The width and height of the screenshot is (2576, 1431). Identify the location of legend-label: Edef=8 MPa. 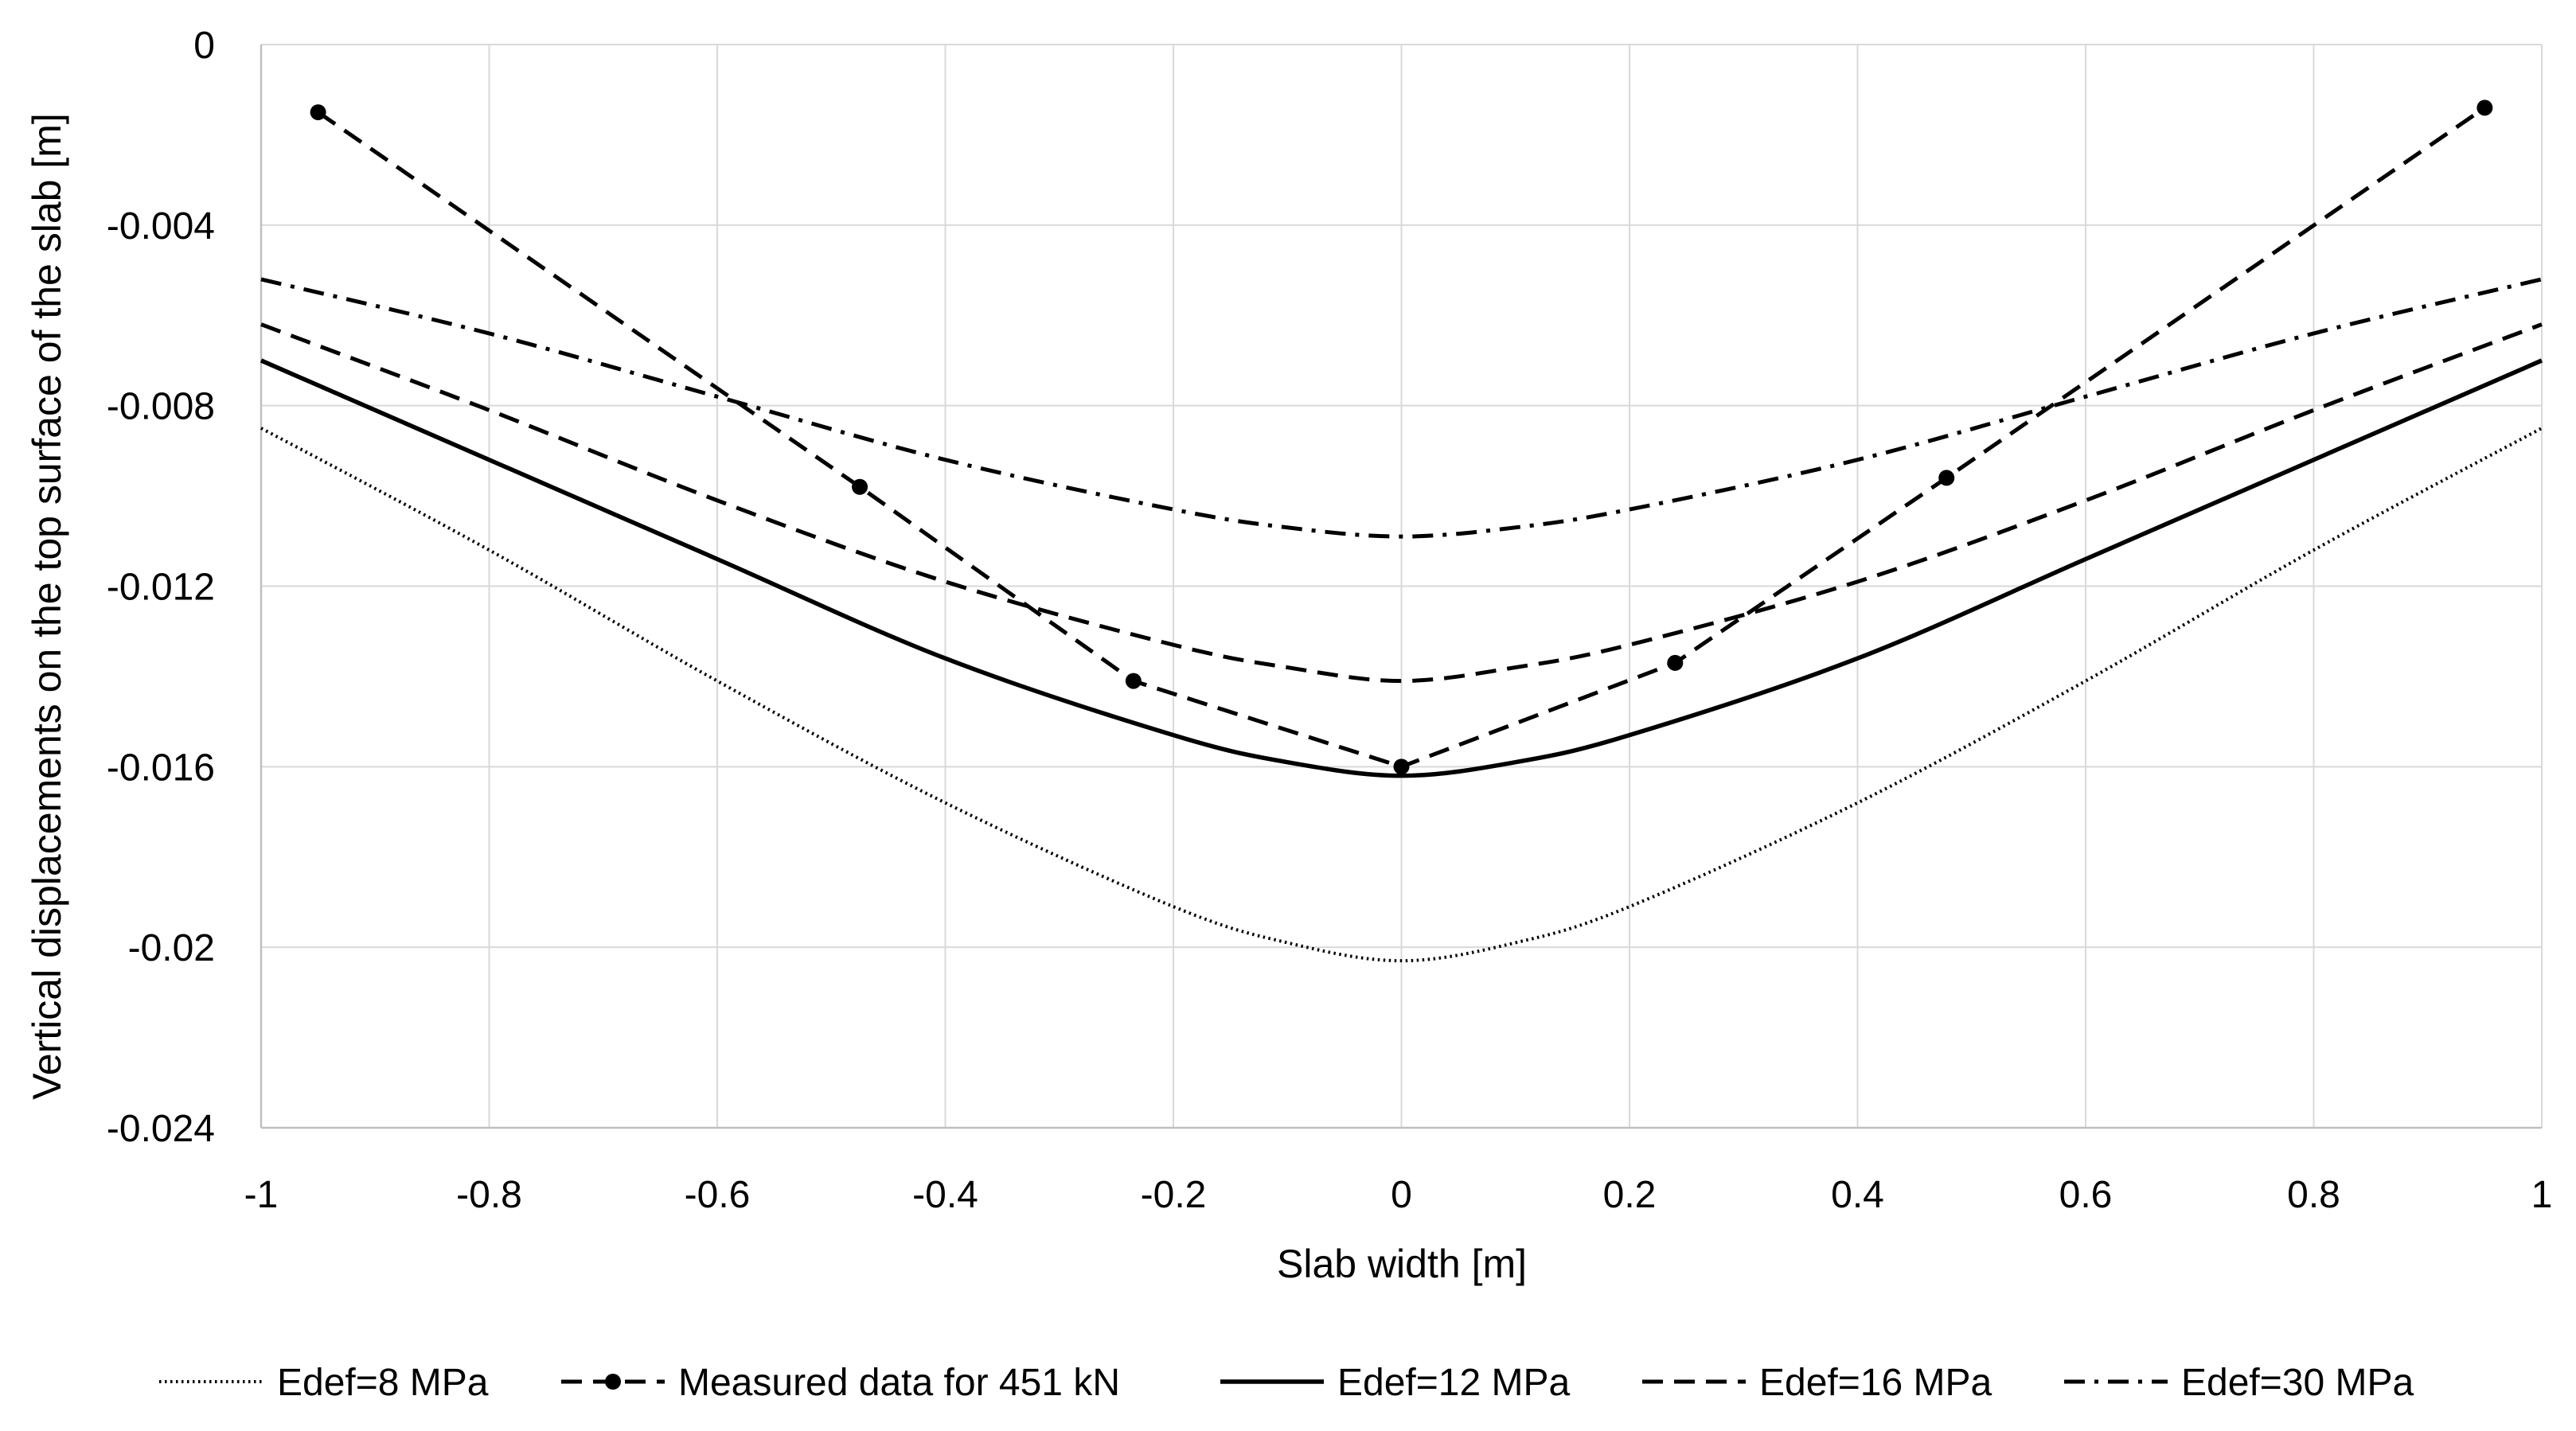
(383, 1383).